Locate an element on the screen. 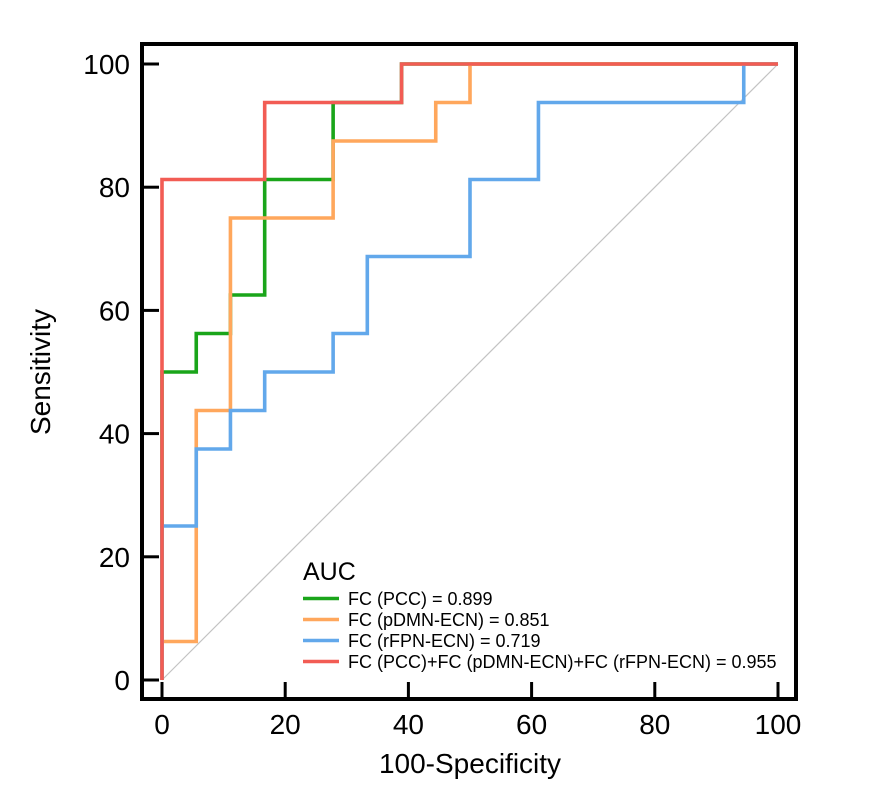 The width and height of the screenshot is (874, 802). legend-item-label: FC (PCC) = 0.899 is located at coordinates (420, 599).